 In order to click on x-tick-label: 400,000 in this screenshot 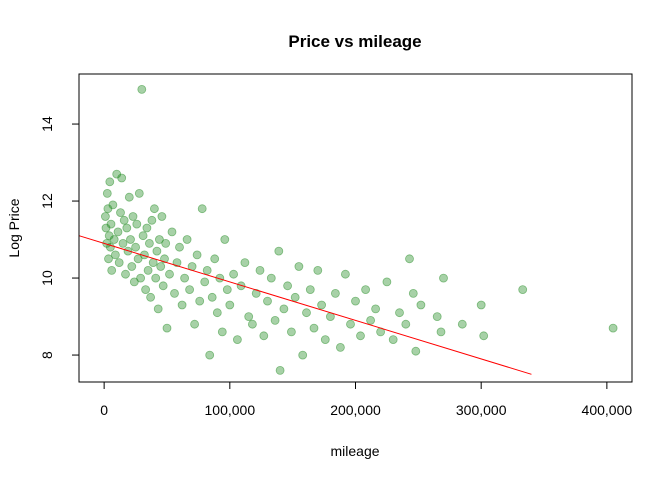, I will do `click(607, 410)`.